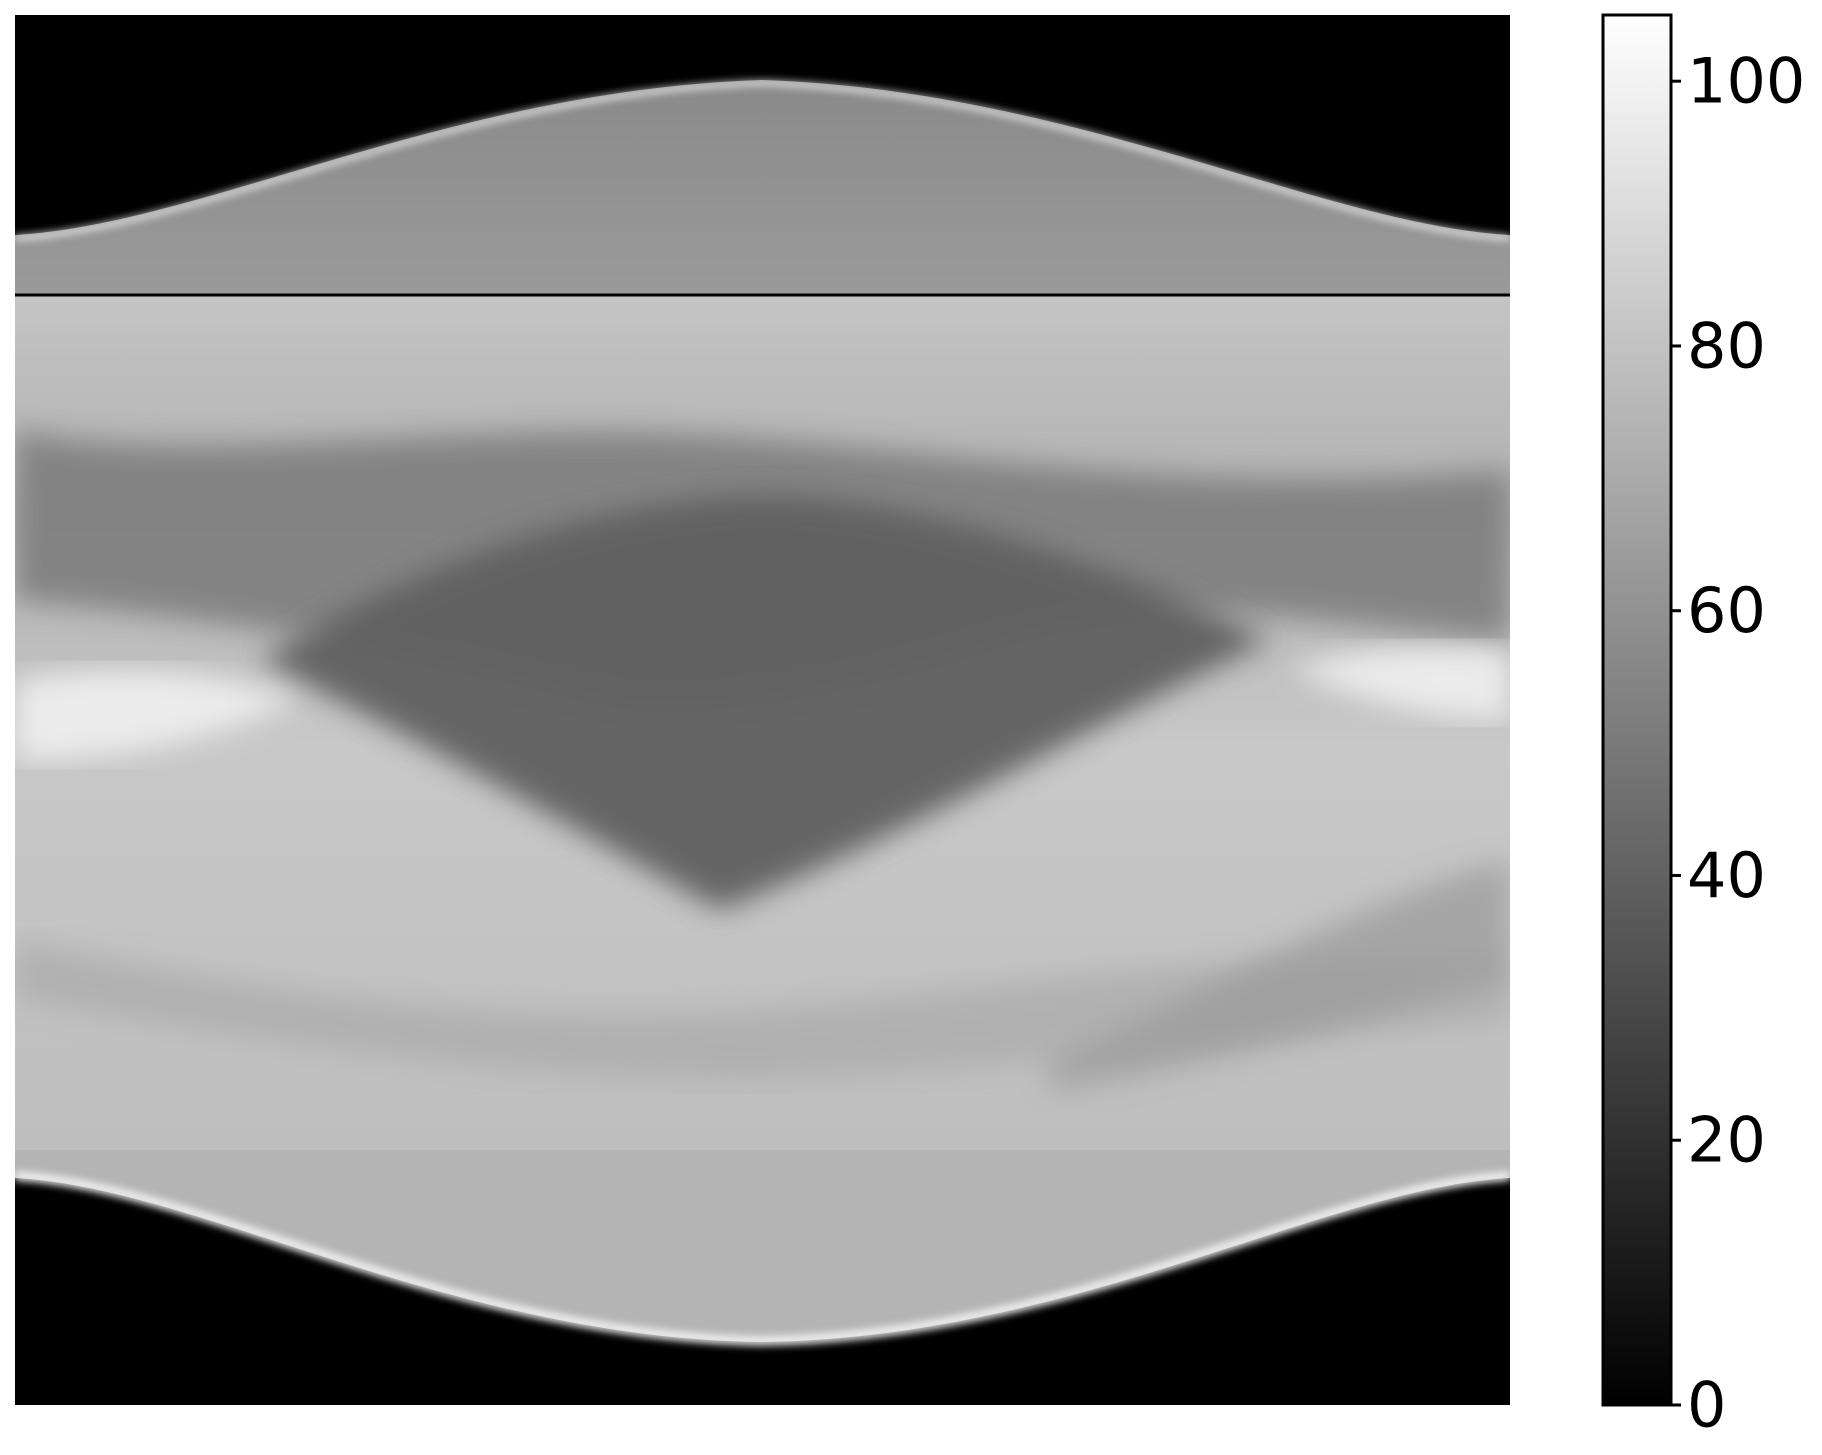 The width and height of the screenshot is (1822, 1455). I want to click on colorbar-ticks: 0 20 40 60 80 100, so click(1738, 743).